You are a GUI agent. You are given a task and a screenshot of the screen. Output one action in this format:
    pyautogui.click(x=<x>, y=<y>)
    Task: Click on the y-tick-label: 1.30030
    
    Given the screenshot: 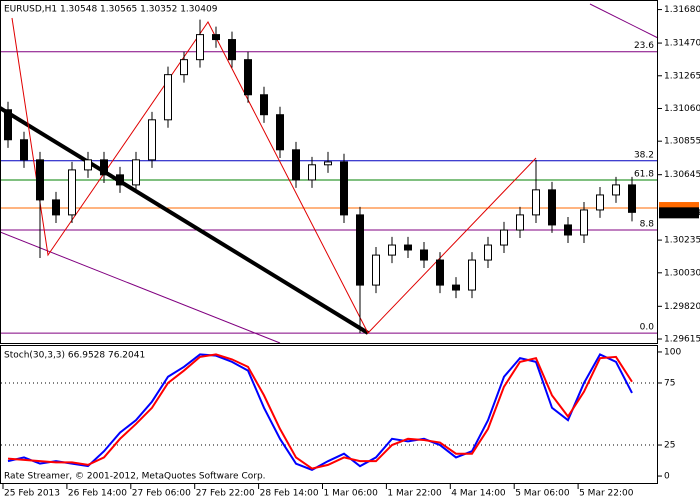 What is the action you would take?
    pyautogui.click(x=682, y=273)
    